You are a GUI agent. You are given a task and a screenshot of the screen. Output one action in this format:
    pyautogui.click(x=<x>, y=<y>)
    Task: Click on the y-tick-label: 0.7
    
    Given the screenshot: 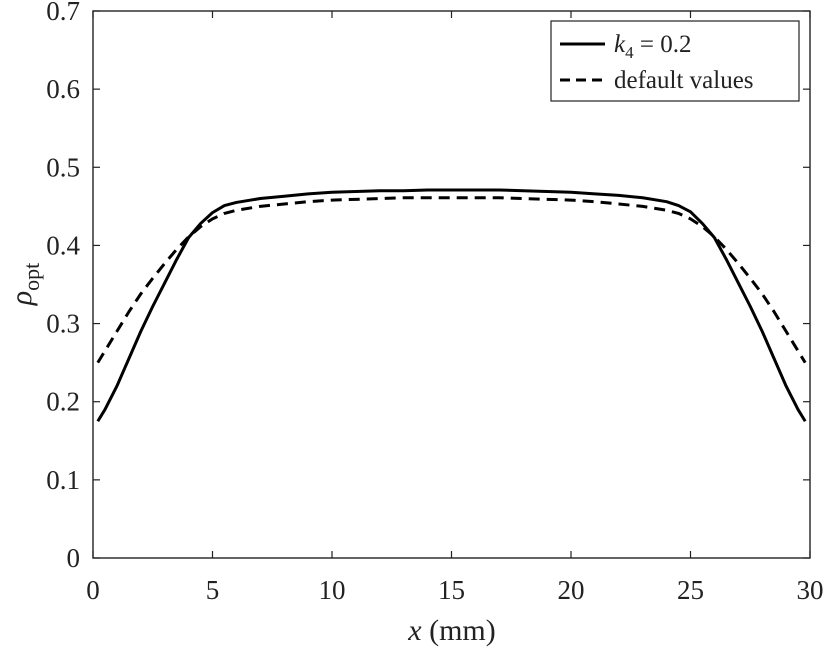 What is the action you would take?
    pyautogui.click(x=63, y=13)
    